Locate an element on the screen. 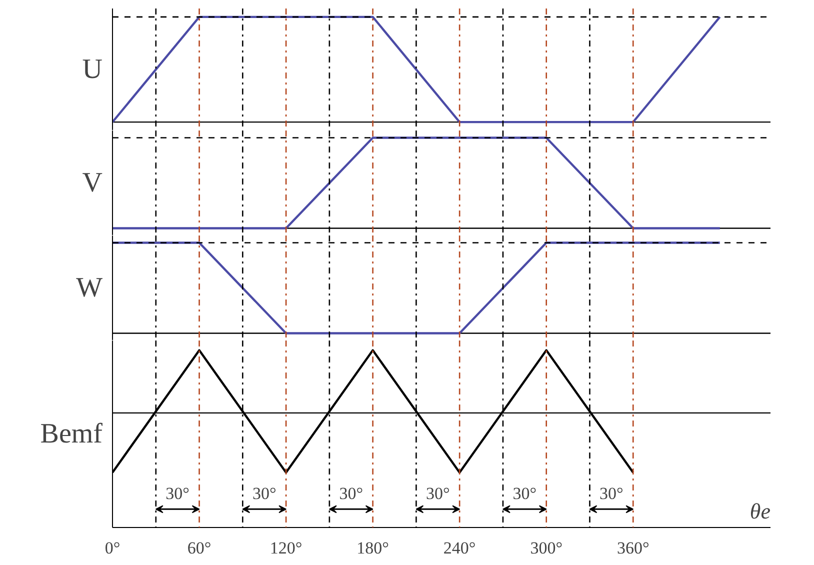 Image resolution: width=814 pixels, height=565 pixels. x-tick-label: 180° is located at coordinates (372, 548).